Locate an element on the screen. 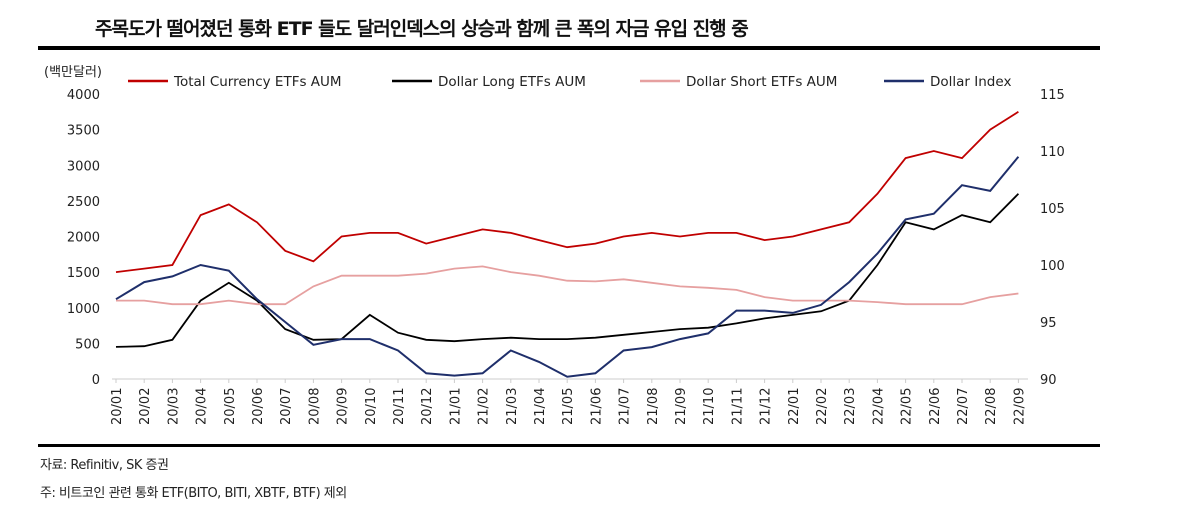  x-tick-label: 22/03 is located at coordinates (850, 406).